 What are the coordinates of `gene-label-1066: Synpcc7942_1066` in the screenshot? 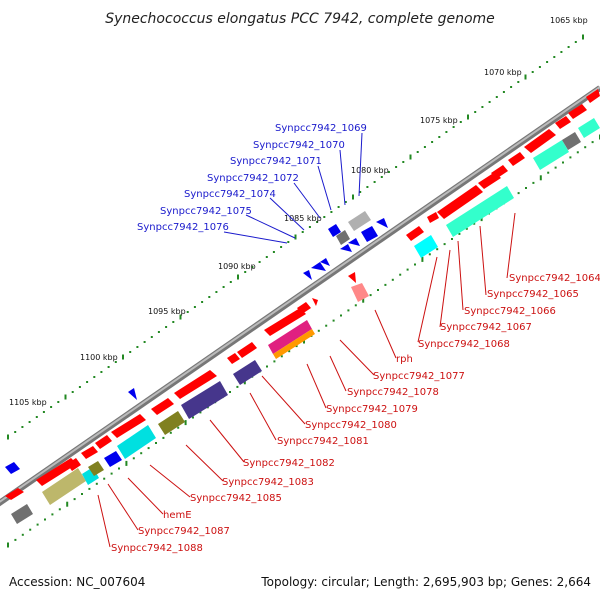 It's located at (510, 311).